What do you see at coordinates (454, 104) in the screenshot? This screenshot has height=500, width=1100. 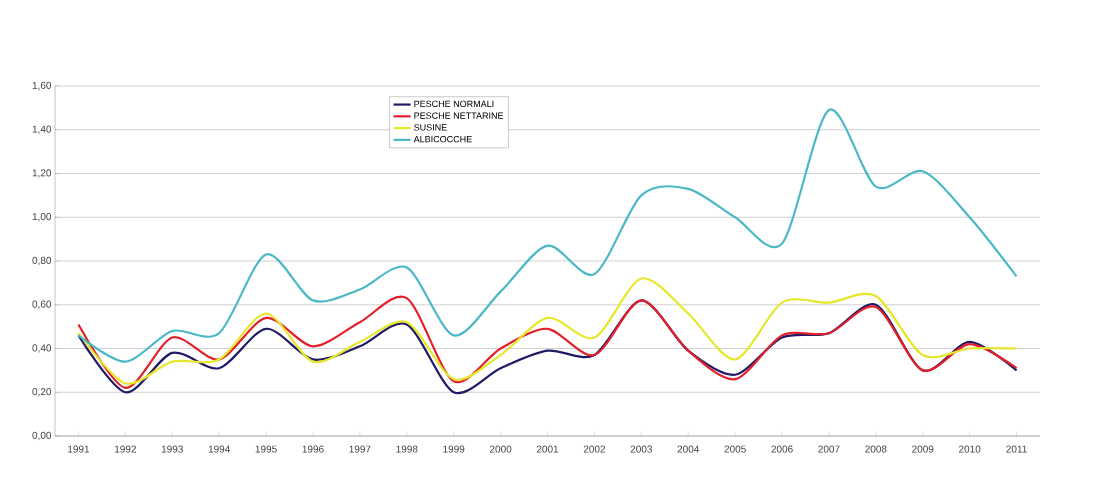 I see `legend-label: PESCHE NORMALI` at bounding box center [454, 104].